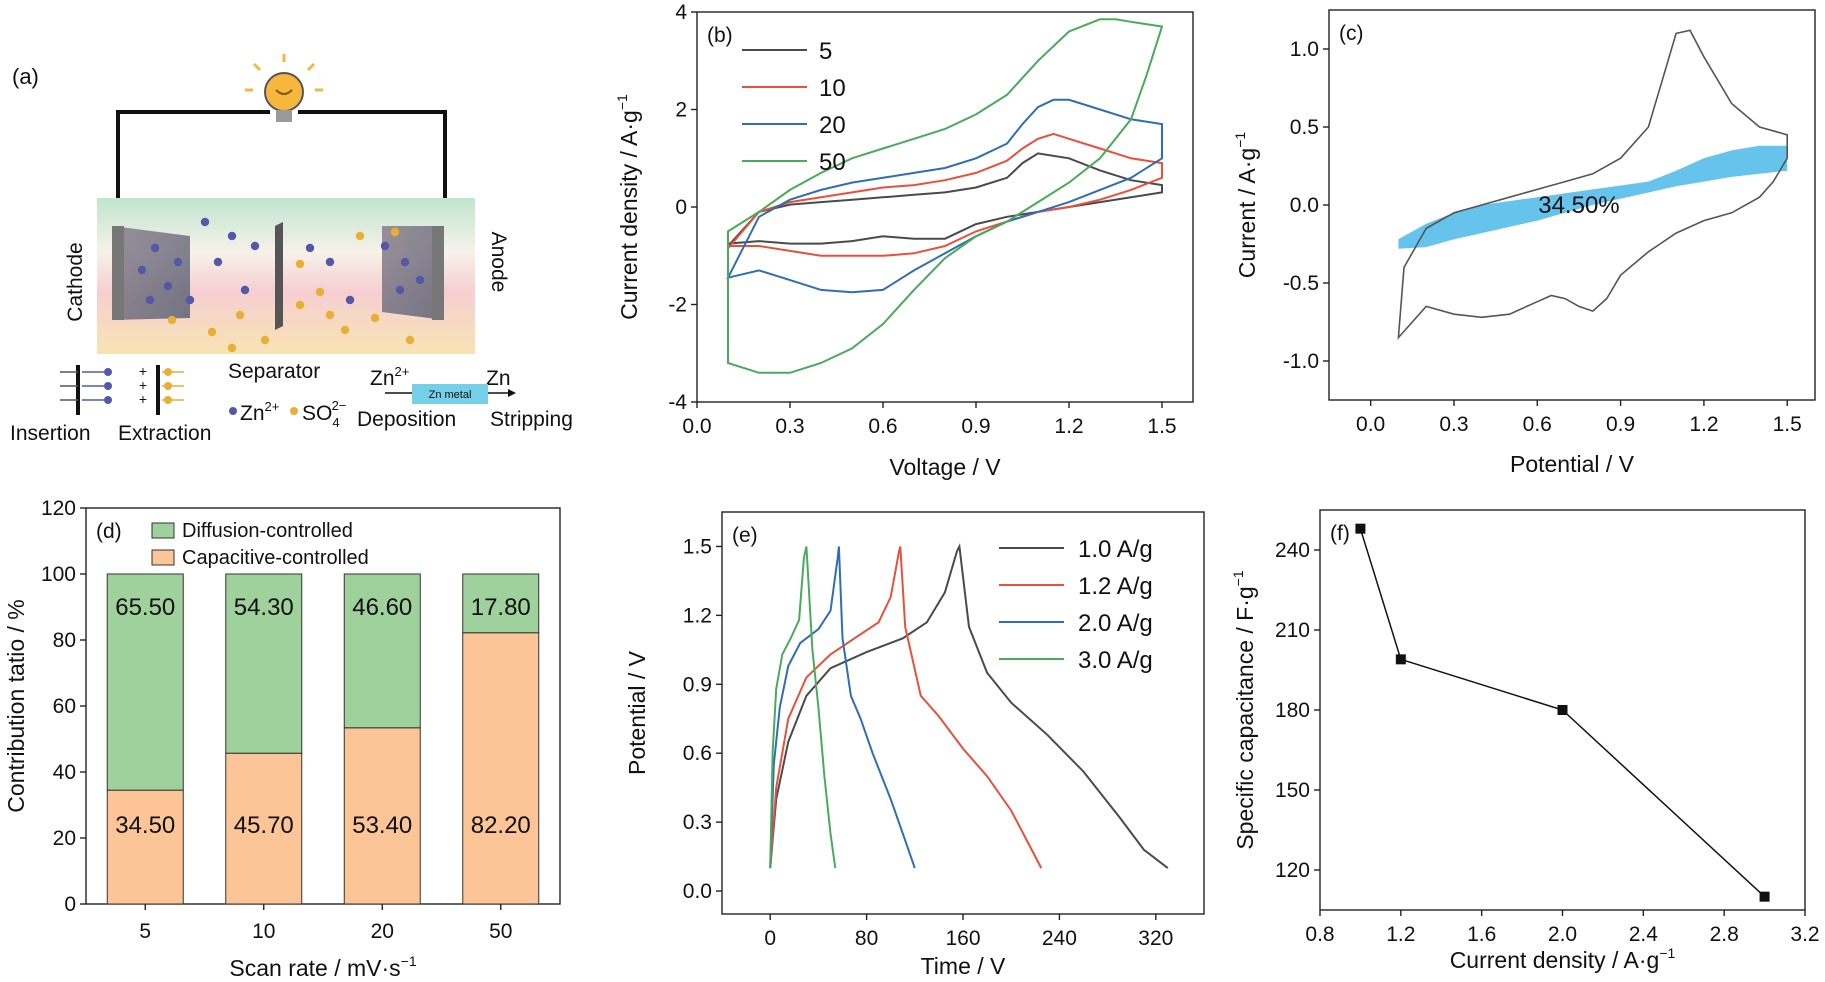 Image resolution: width=1825 pixels, height=982 pixels. I want to click on x-tick-label: 240, so click(1059, 938).